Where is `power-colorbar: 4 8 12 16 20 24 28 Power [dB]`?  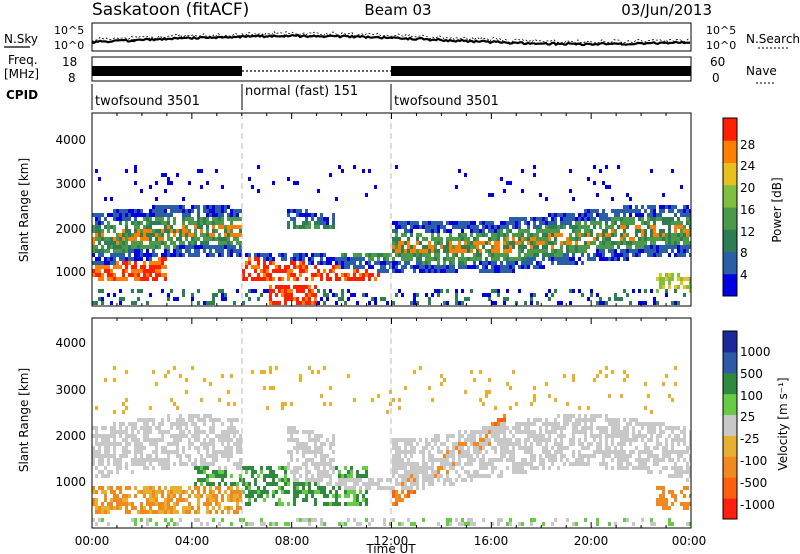
power-colorbar: 4 8 12 16 20 24 28 Power [dB] is located at coordinates (753, 207).